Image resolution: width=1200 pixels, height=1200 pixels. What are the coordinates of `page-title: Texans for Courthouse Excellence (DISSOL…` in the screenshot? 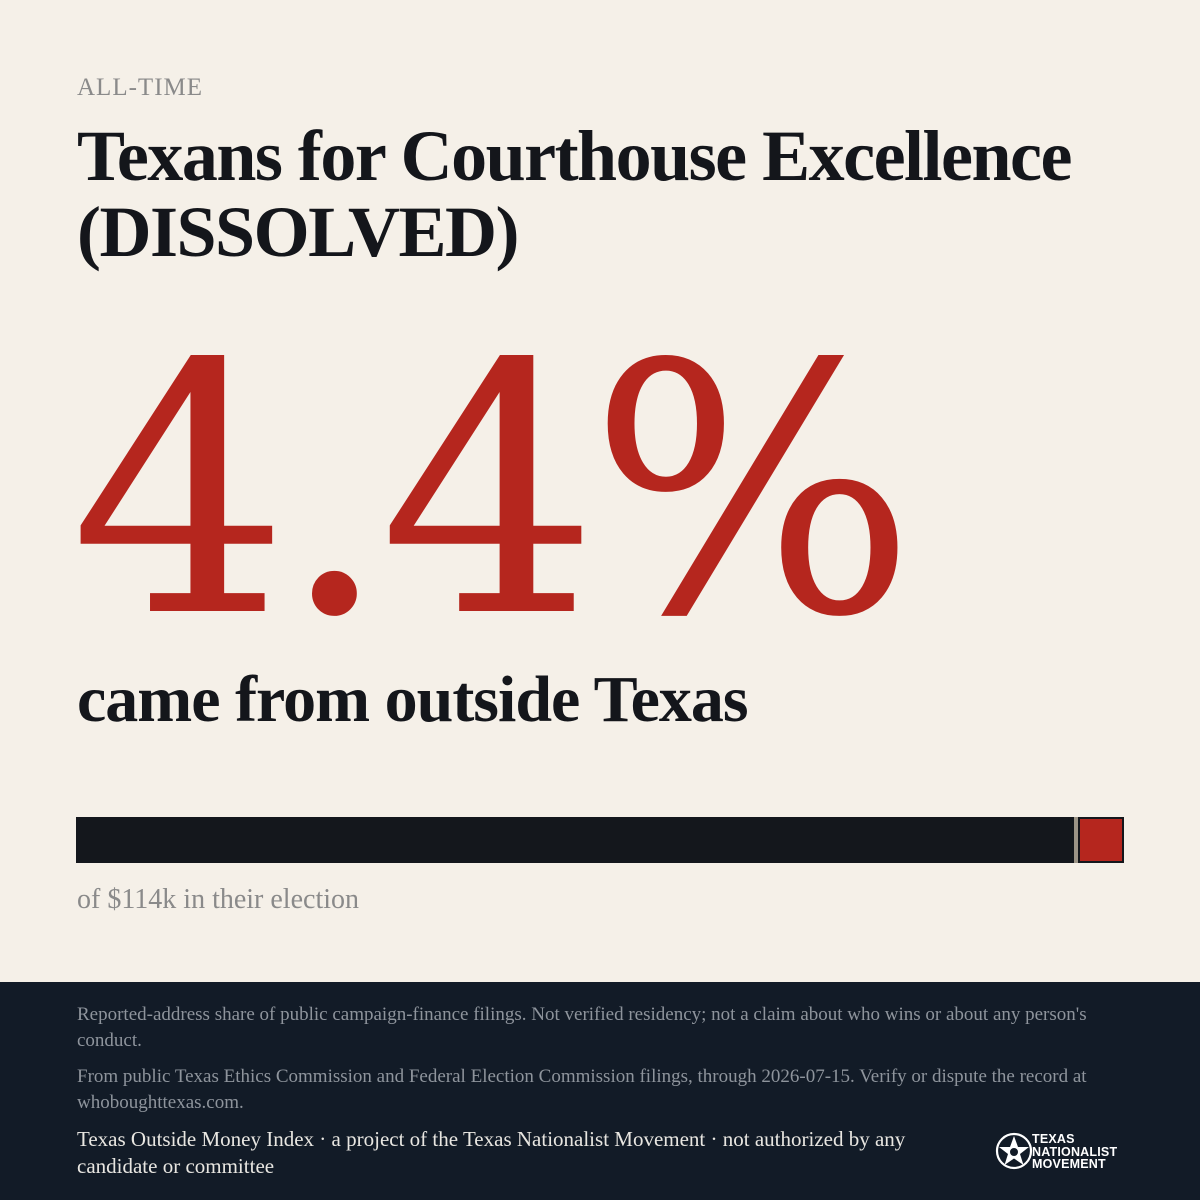 It's located at (574, 194).